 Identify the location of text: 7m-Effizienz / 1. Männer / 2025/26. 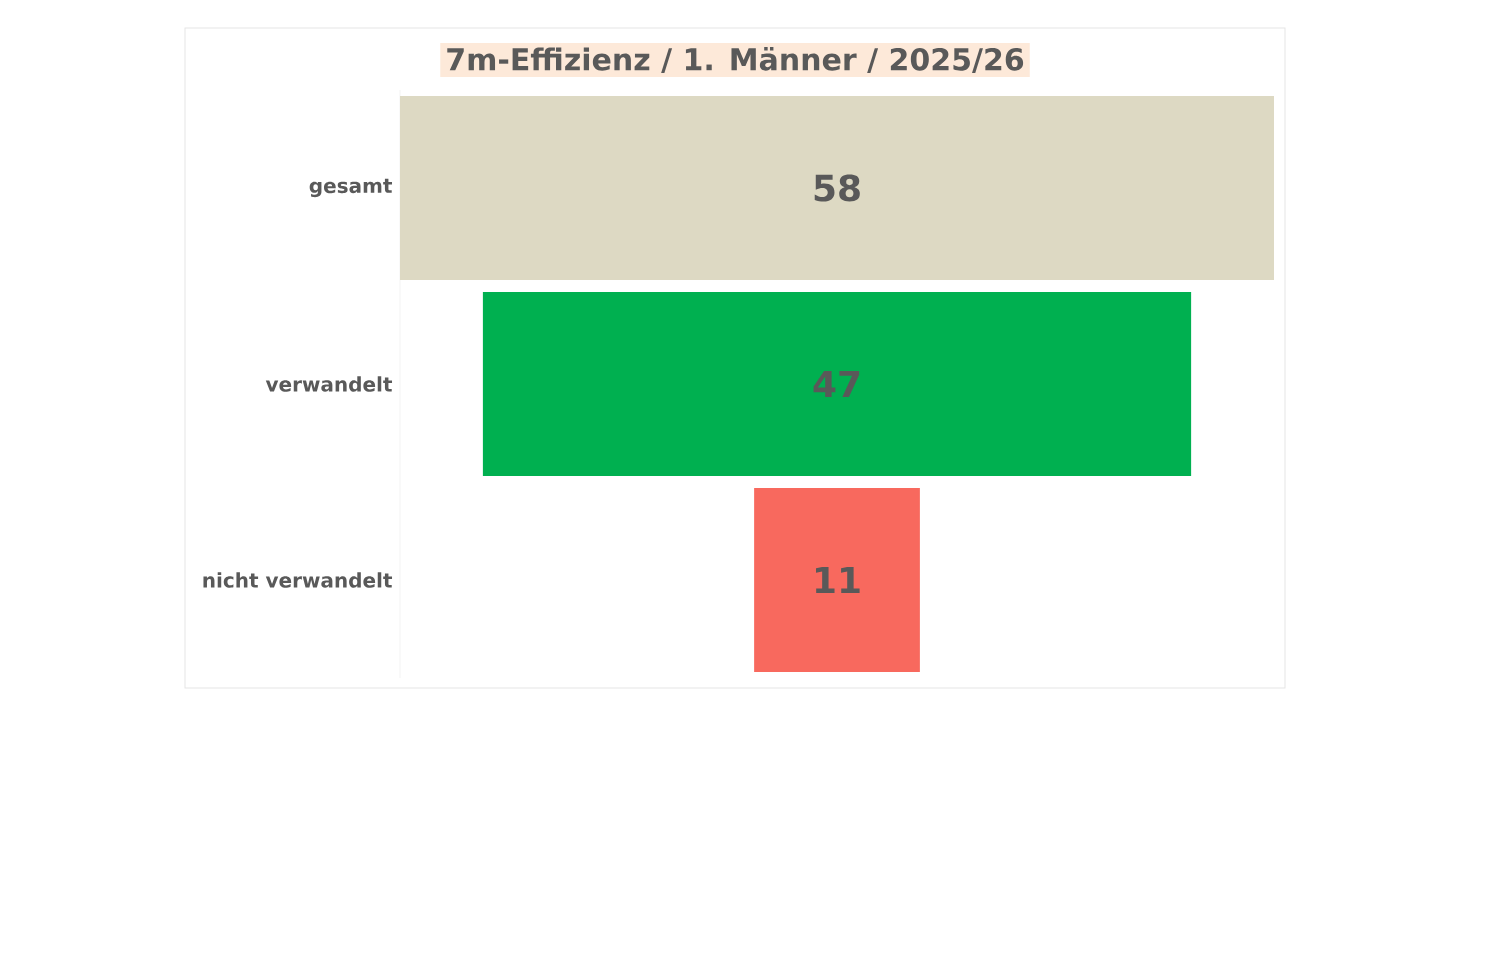
(735, 59).